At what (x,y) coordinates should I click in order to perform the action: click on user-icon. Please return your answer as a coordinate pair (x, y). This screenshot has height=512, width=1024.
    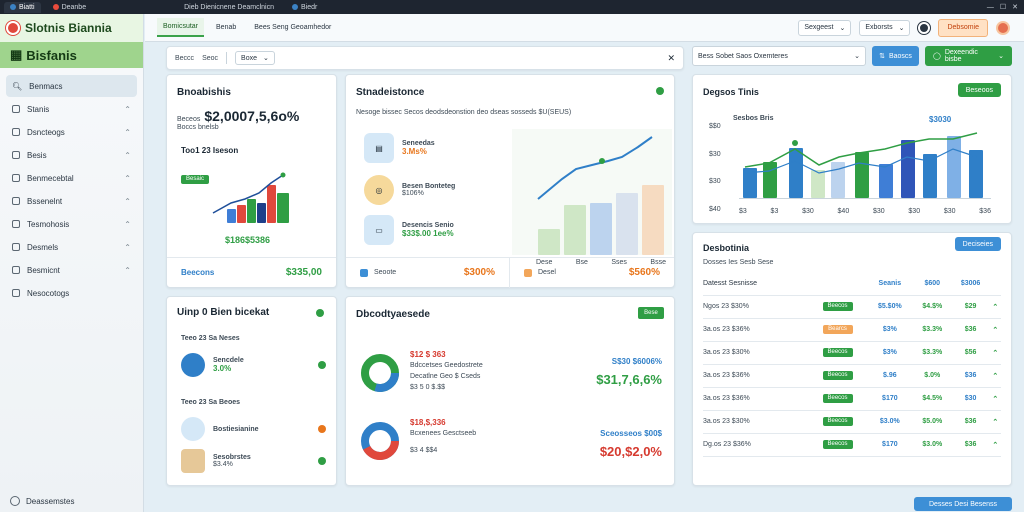
    Looking at the image, I should click on (924, 27).